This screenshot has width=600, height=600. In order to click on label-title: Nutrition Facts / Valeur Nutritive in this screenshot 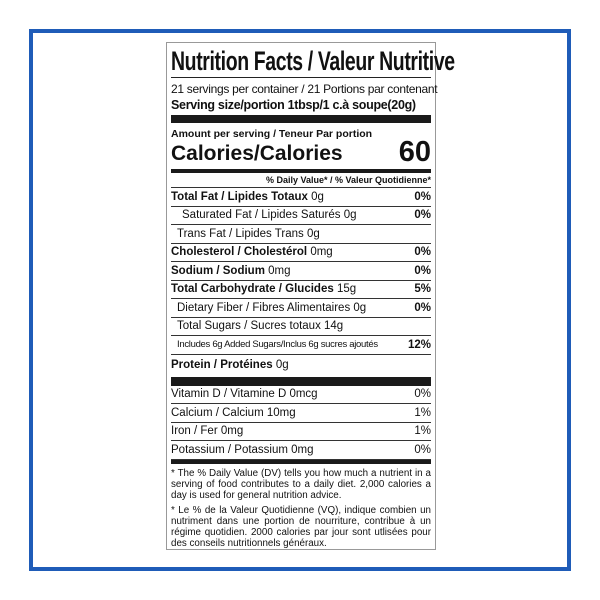, I will do `click(313, 61)`.